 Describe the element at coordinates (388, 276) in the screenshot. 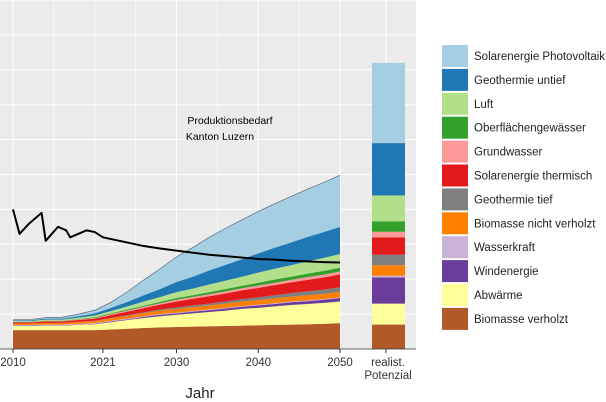

I see `potential-segment-wasserkraft` at that location.